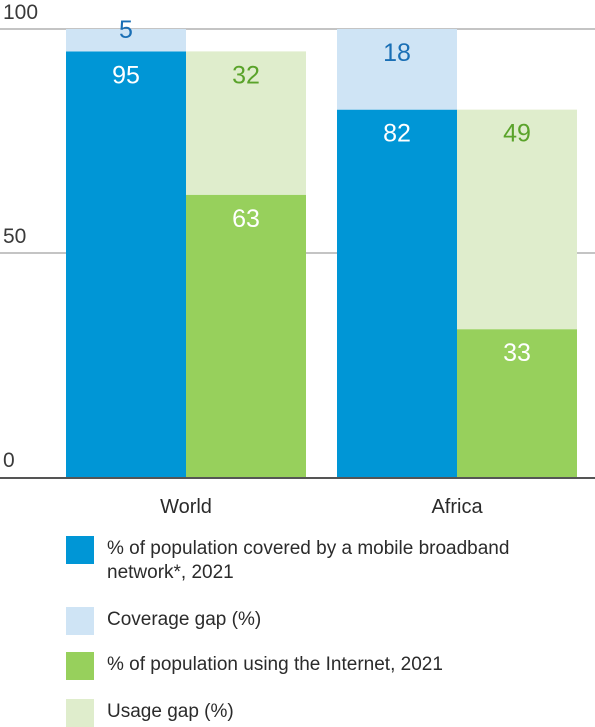  What do you see at coordinates (246, 123) in the screenshot?
I see `bar-world-usage-gap` at bounding box center [246, 123].